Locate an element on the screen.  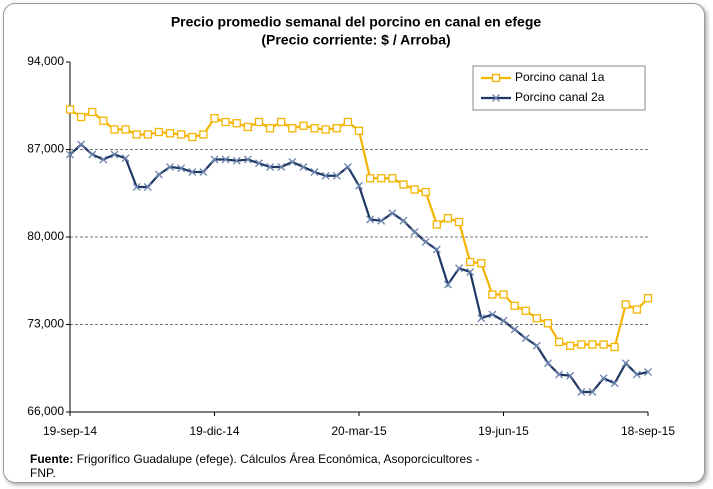
x-tick-label: 19-dic-14 is located at coordinates (214, 431).